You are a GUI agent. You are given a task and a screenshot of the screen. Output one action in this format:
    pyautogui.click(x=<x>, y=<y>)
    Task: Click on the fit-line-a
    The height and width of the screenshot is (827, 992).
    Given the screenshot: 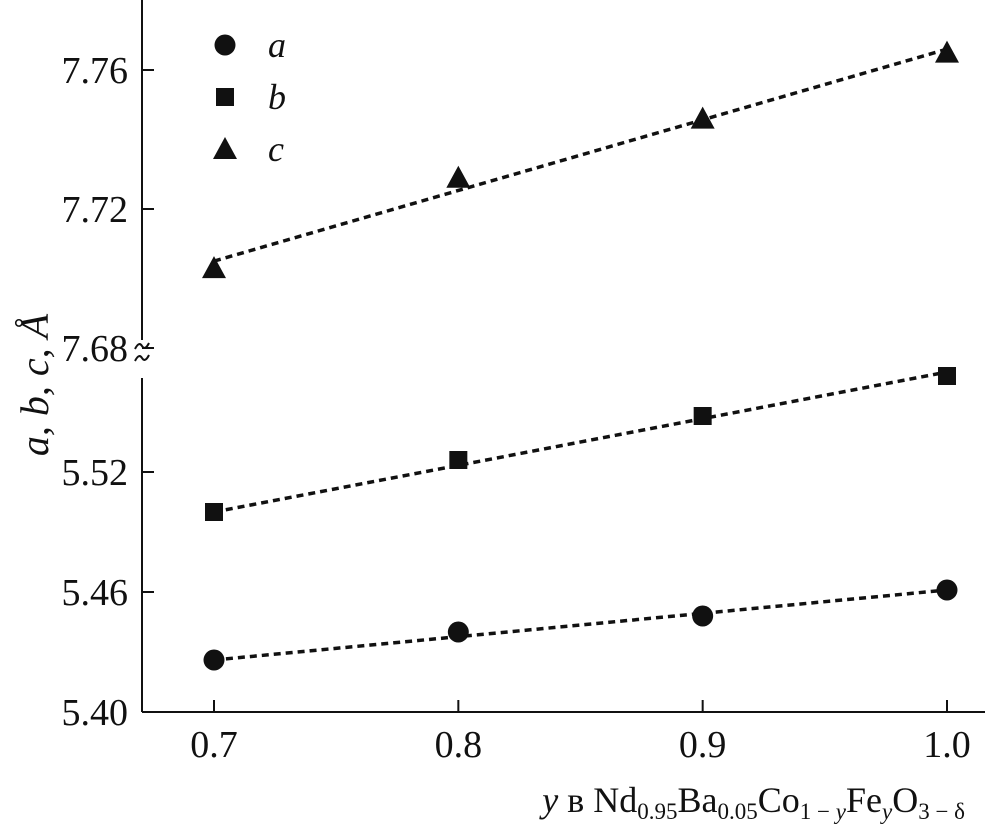 What is the action you would take?
    pyautogui.click(x=580, y=625)
    